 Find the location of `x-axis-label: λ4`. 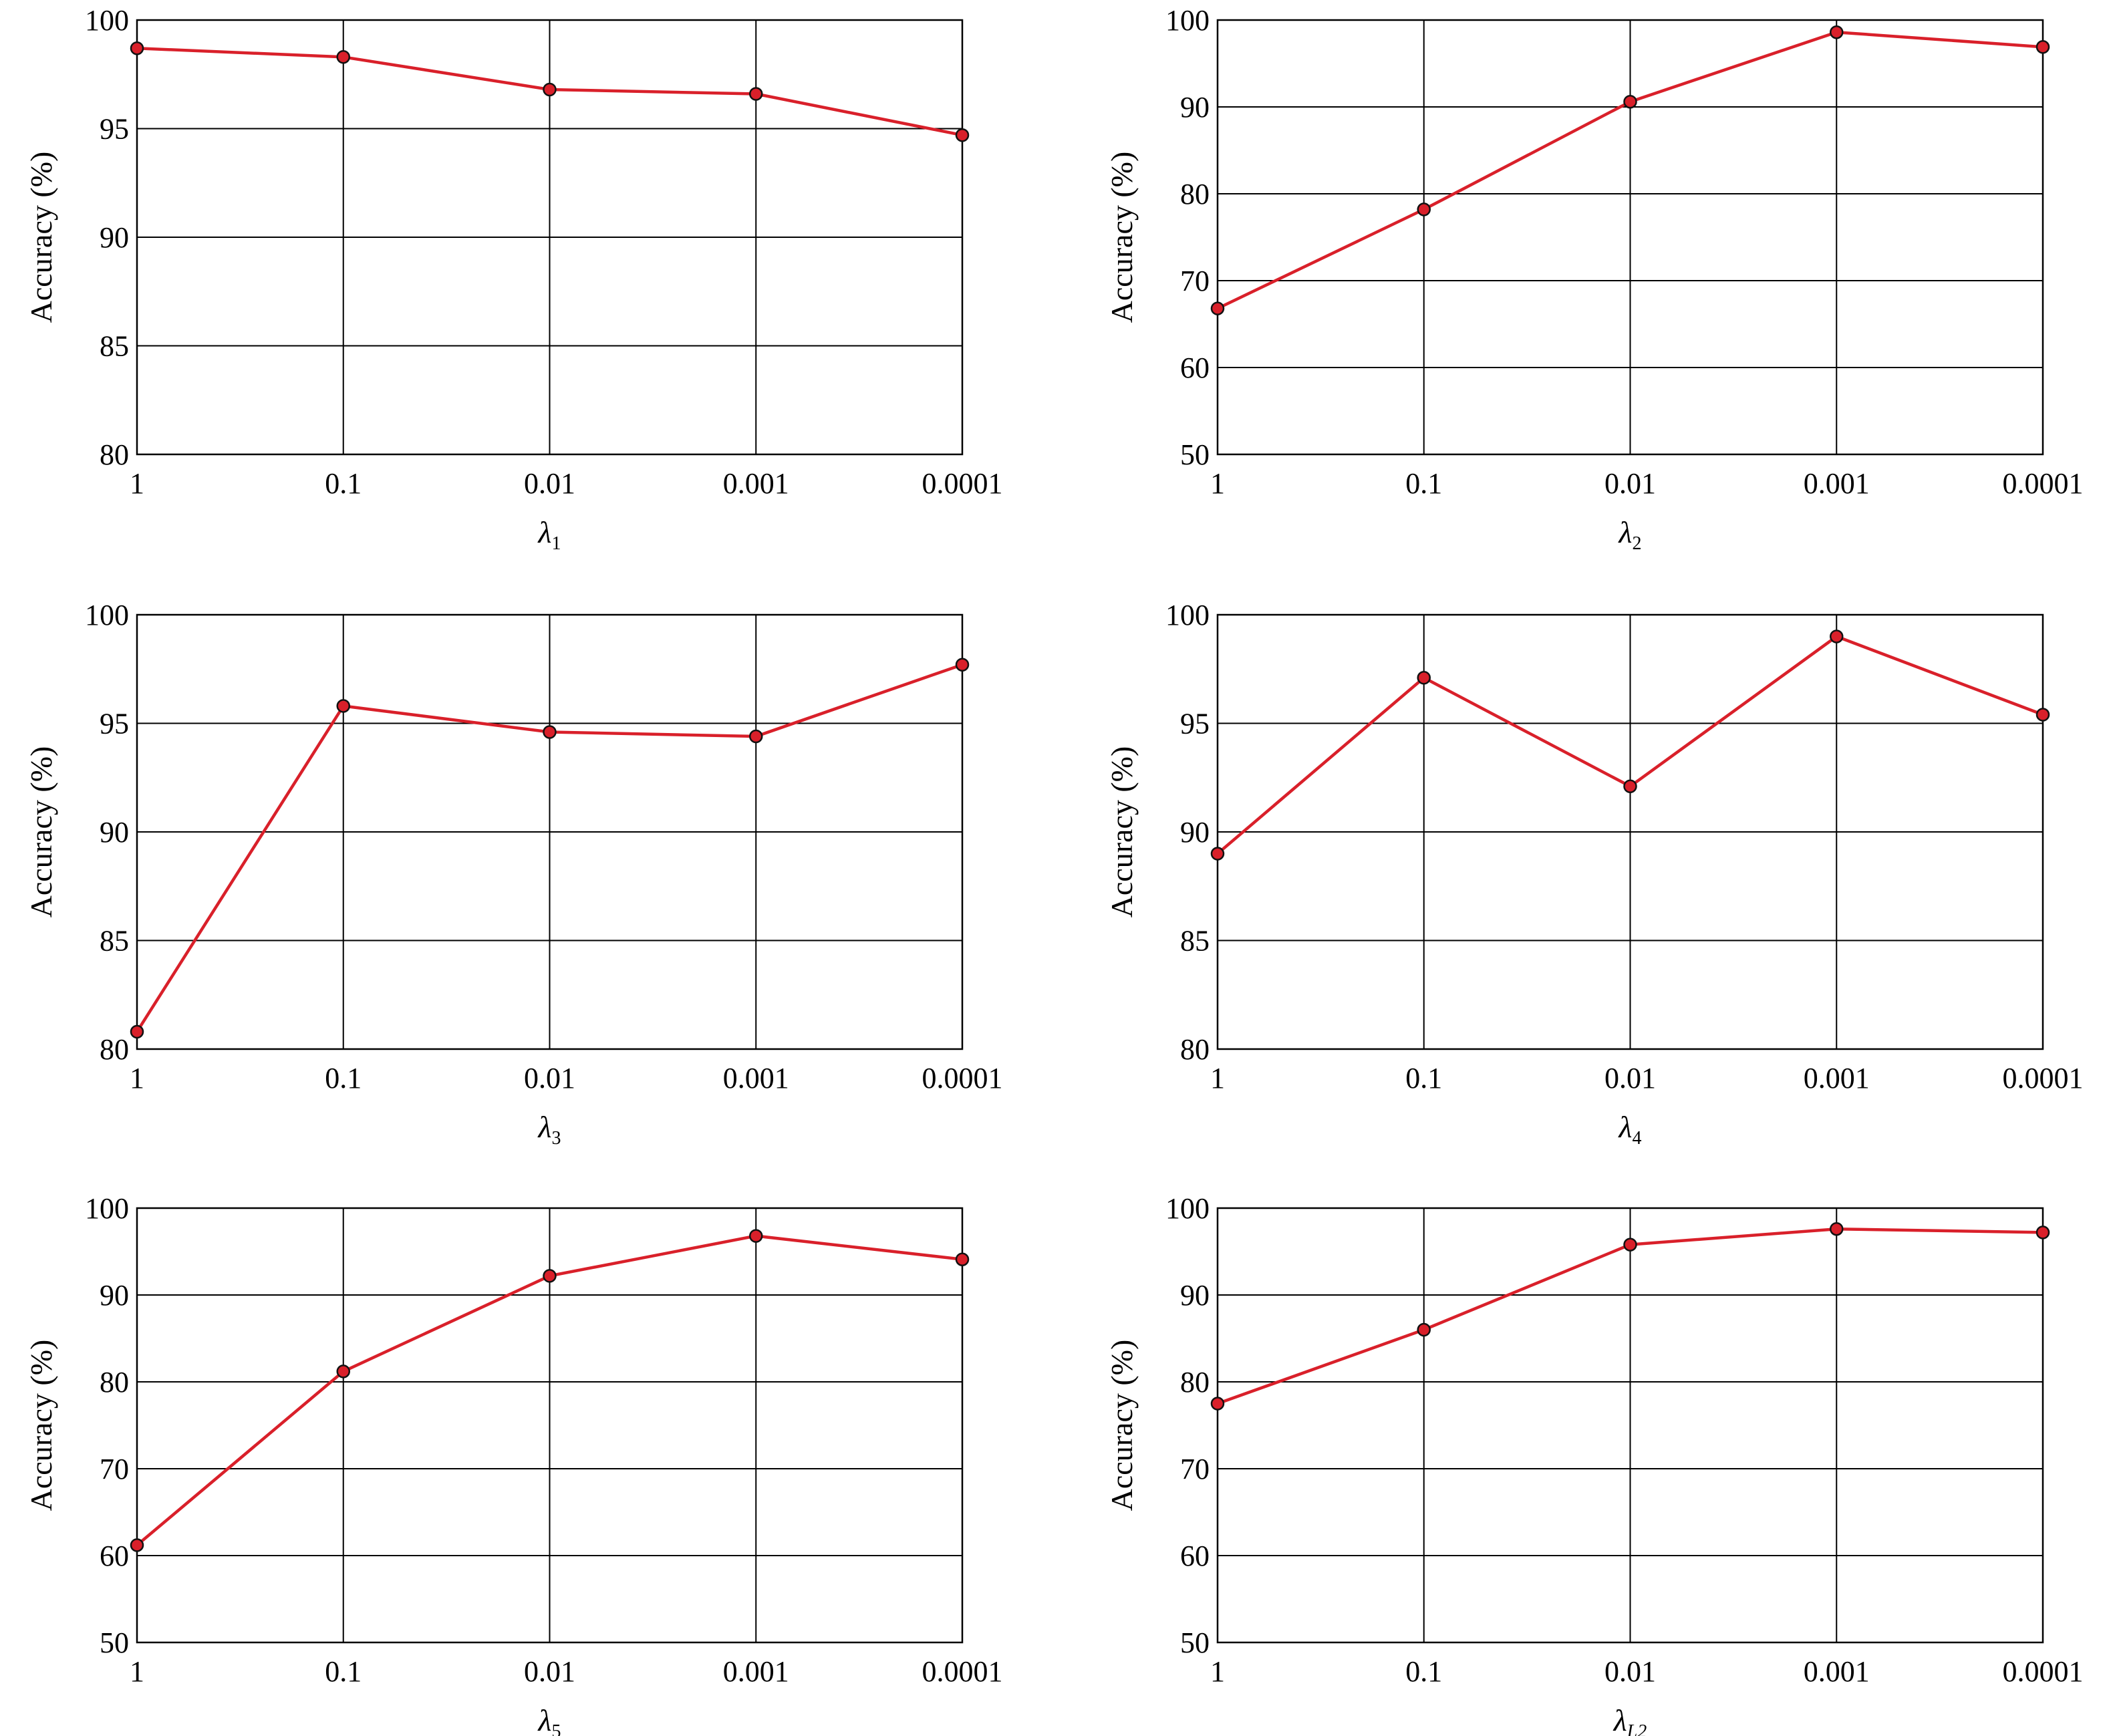

x-axis-label: λ4 is located at coordinates (1630, 1129).